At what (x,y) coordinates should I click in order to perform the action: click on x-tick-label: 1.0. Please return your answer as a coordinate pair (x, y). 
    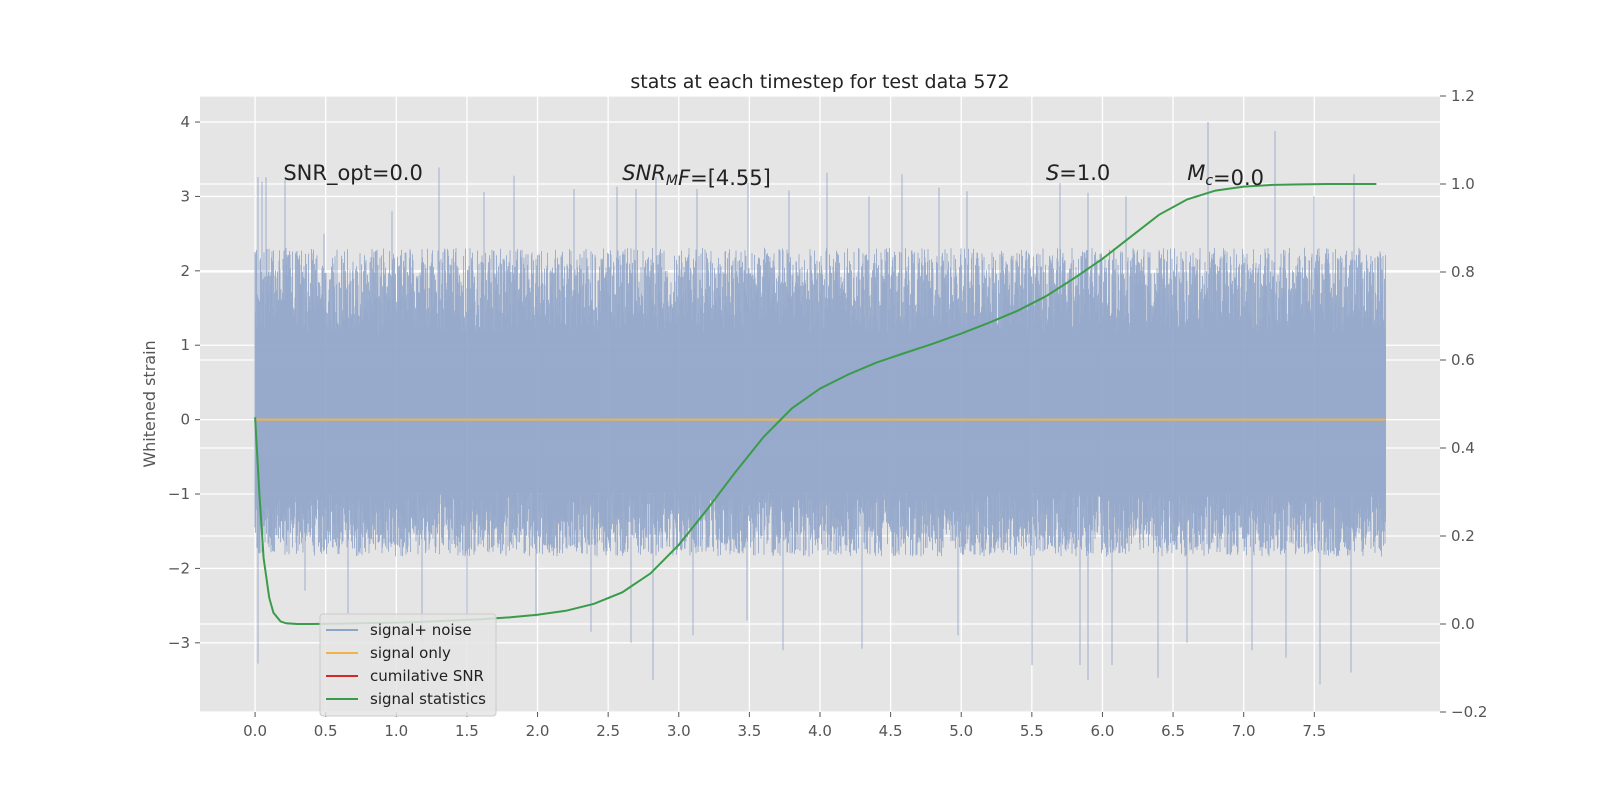
    Looking at the image, I should click on (396, 731).